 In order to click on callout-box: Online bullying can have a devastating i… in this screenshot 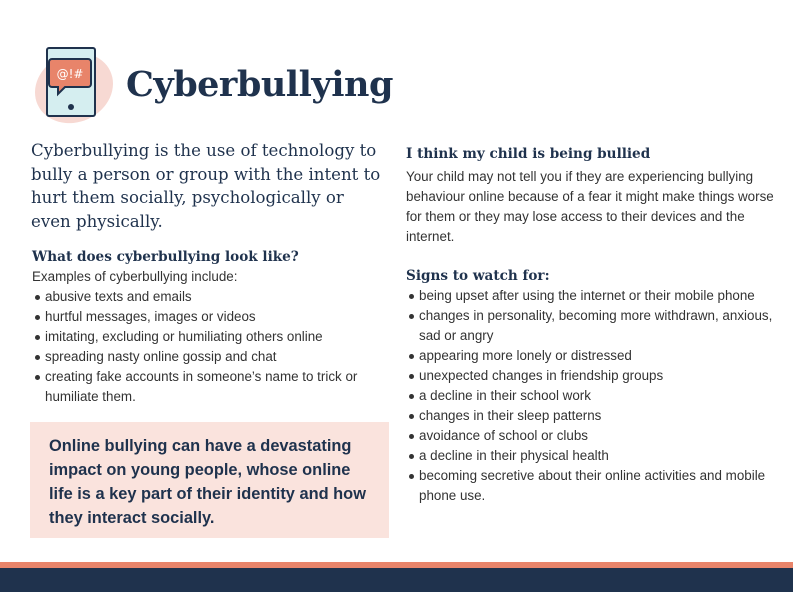, I will do `click(209, 480)`.